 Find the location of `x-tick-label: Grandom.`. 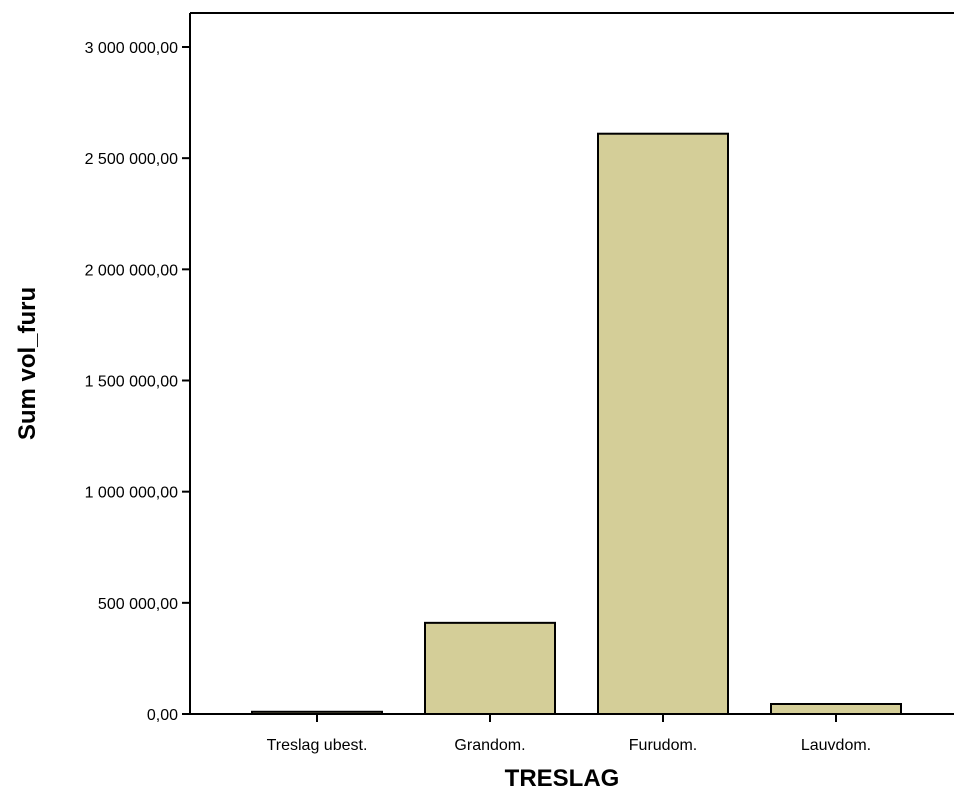

x-tick-label: Grandom. is located at coordinates (489, 745).